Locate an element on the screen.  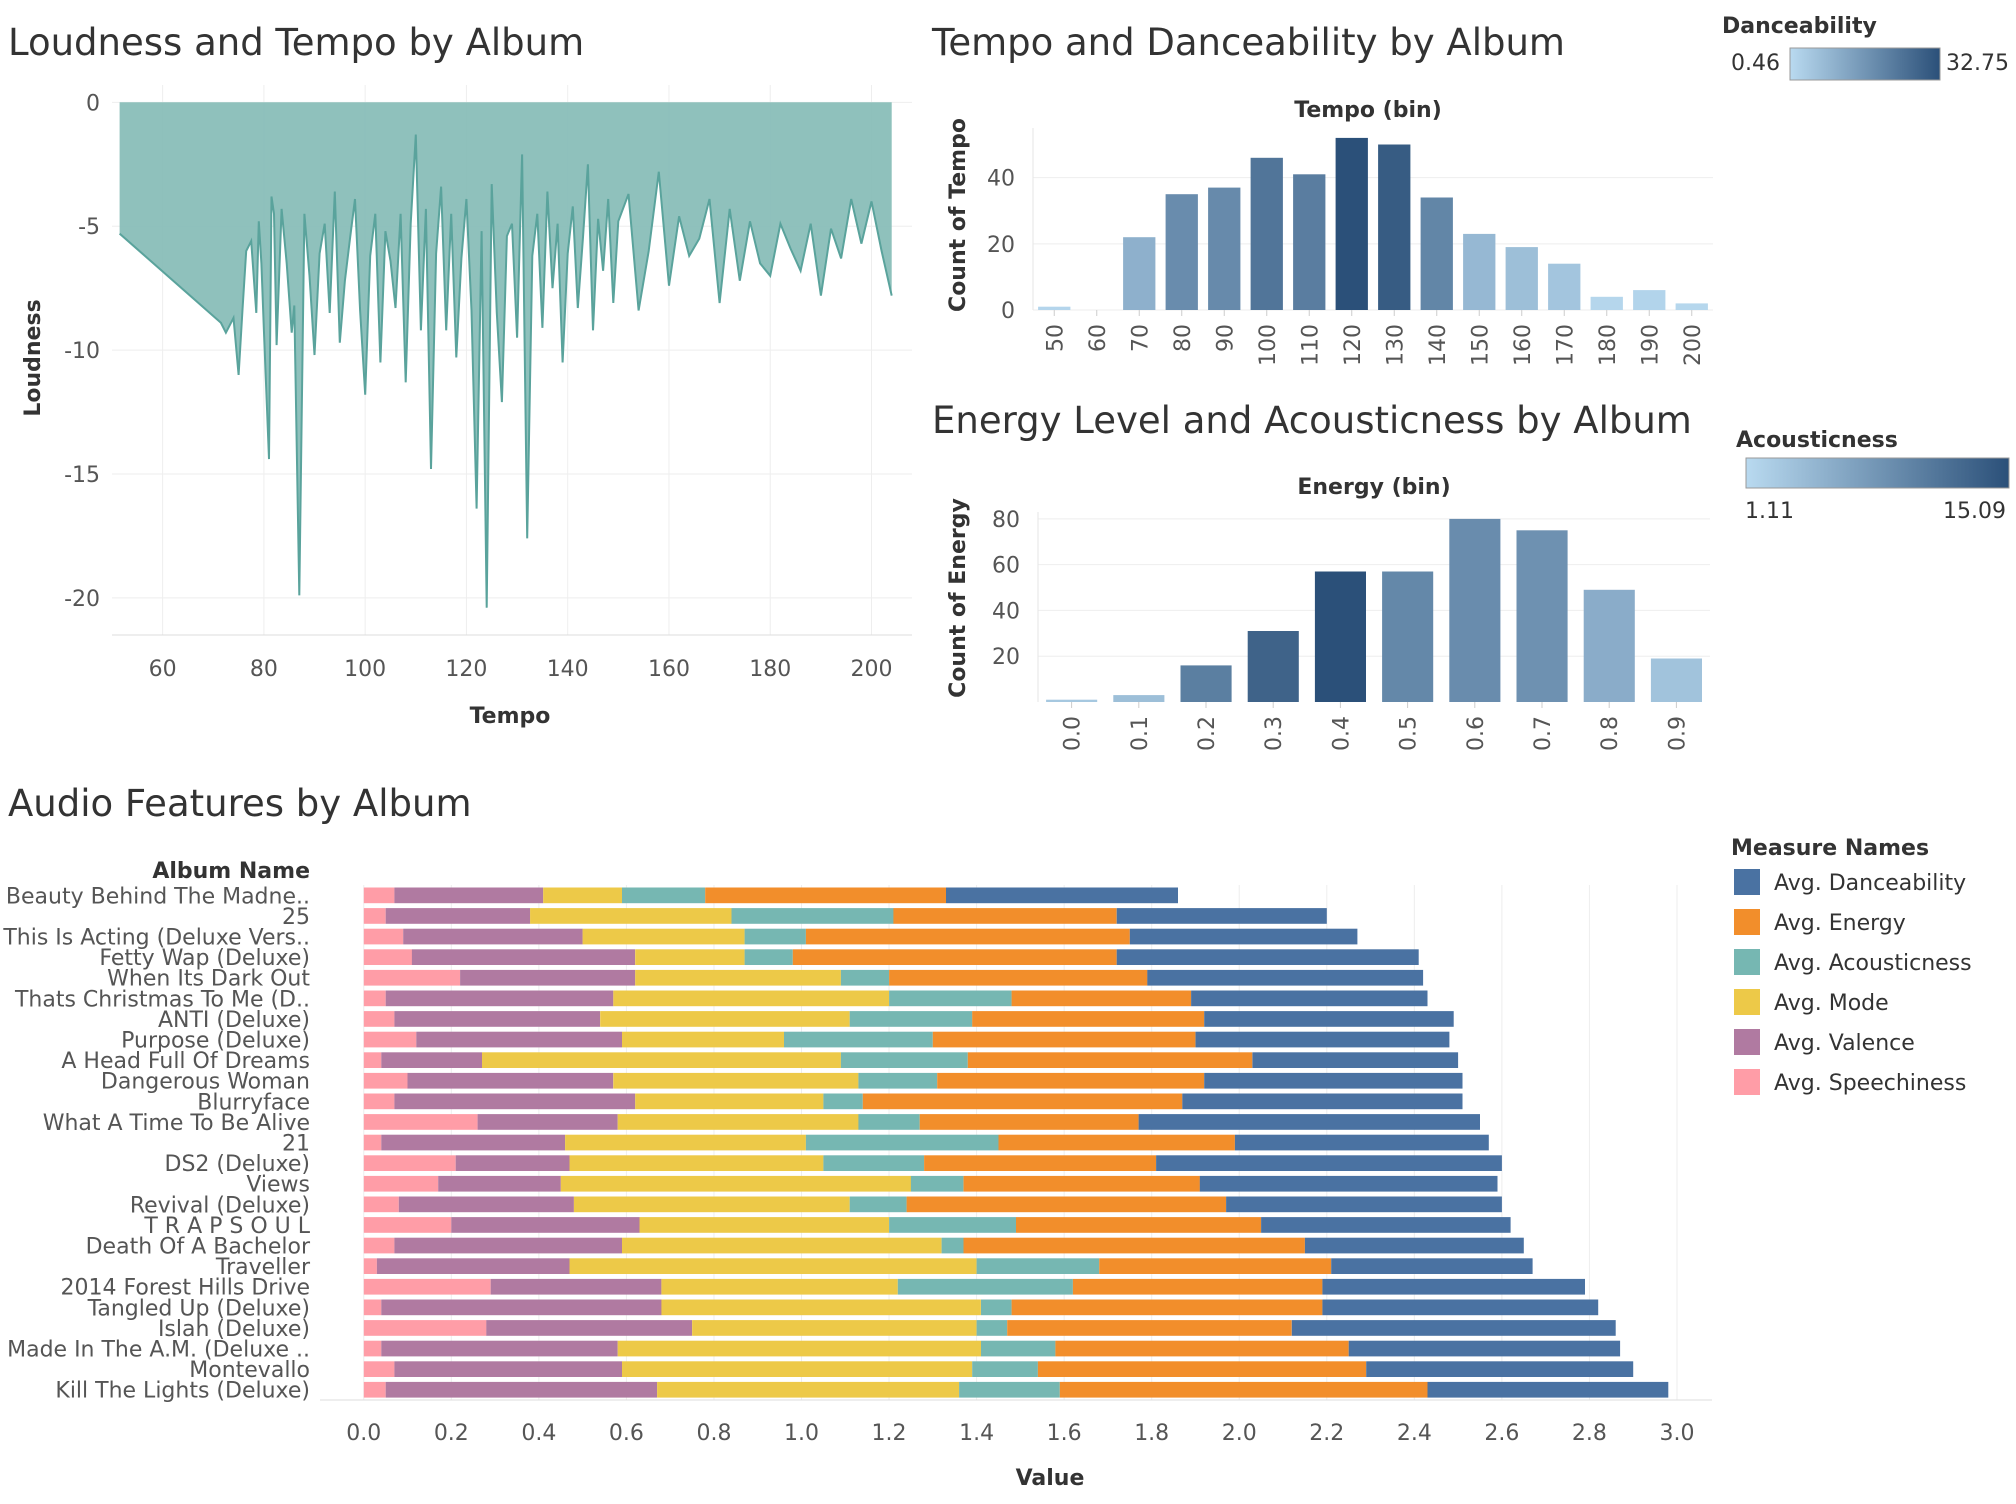
tempo-y-tick-label: 40 is located at coordinates (1001, 179).